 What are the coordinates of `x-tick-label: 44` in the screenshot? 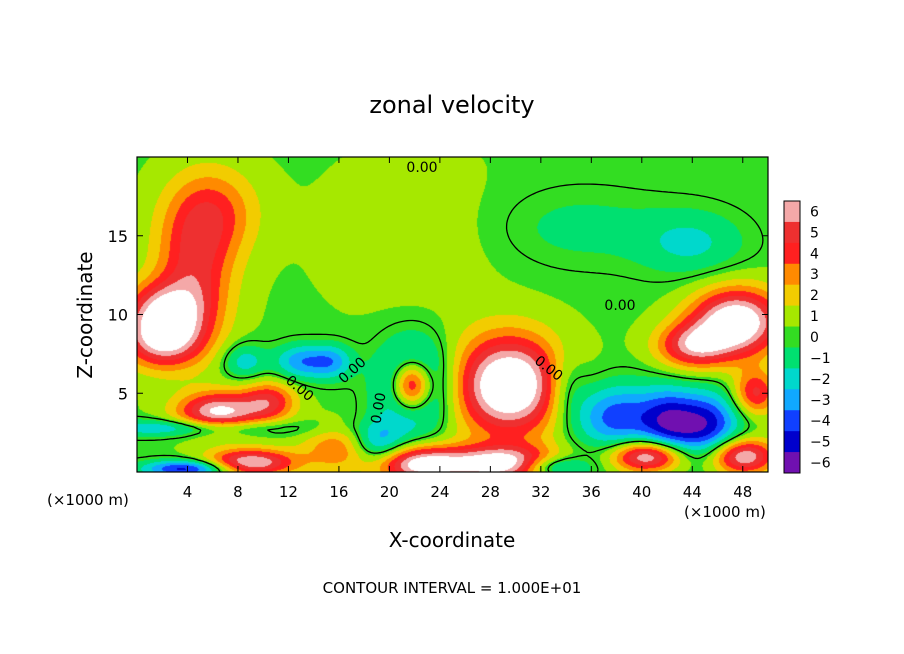 It's located at (692, 492).